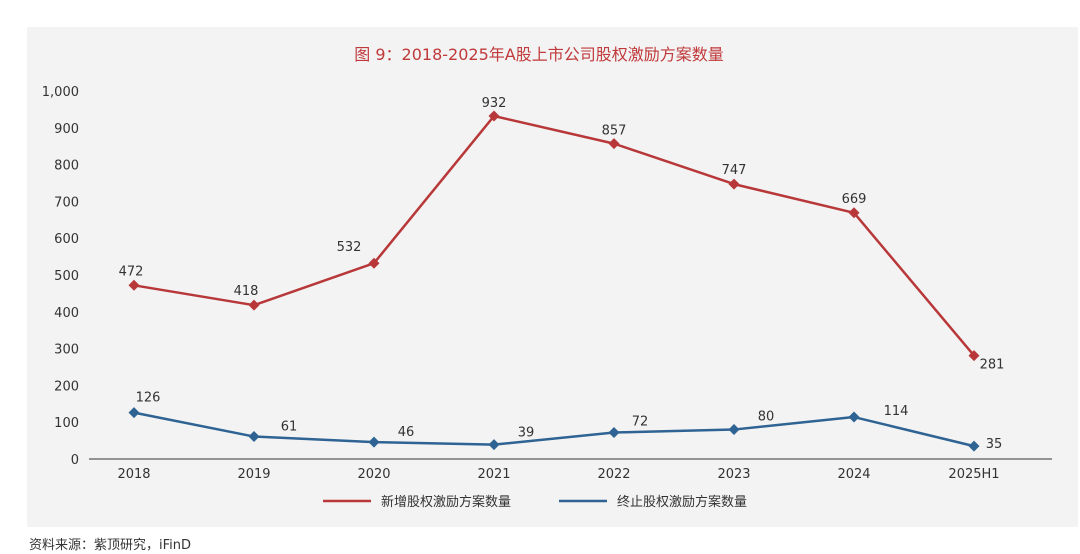  What do you see at coordinates (66, 129) in the screenshot?
I see `y-tick-label: 900` at bounding box center [66, 129].